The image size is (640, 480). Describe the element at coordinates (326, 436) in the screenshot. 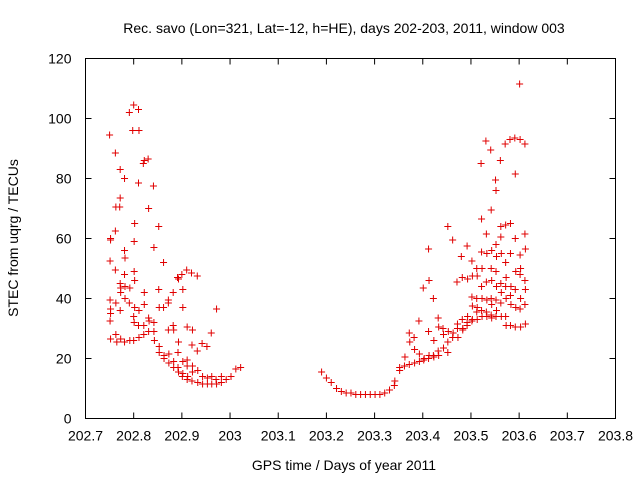

I see `x-tick-label: 203.2` at that location.